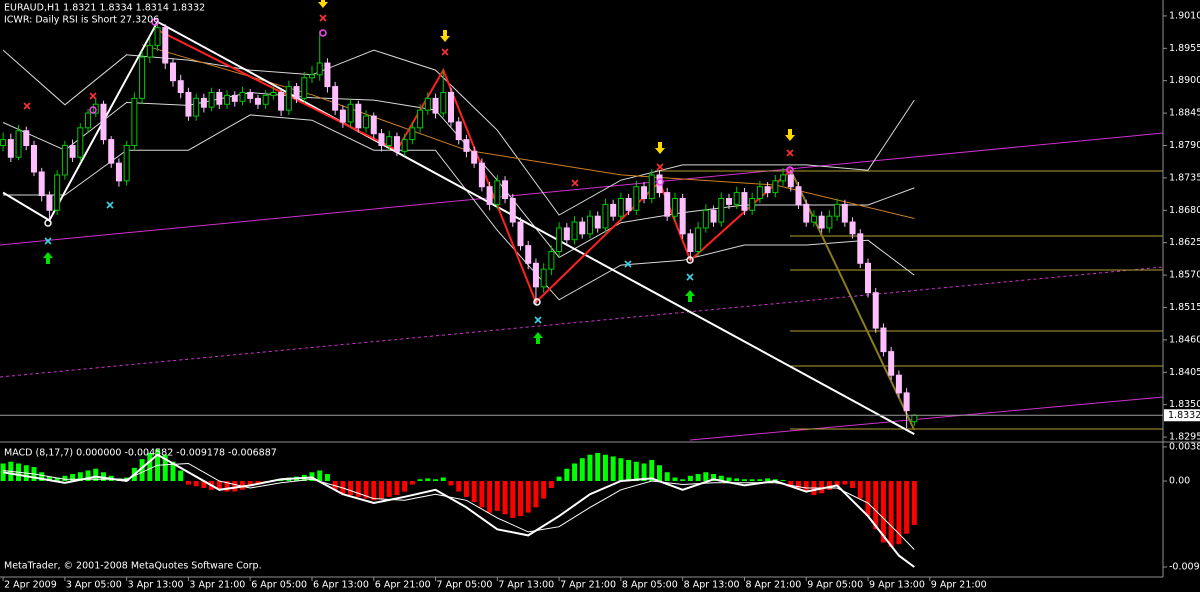  Describe the element at coordinates (1184, 437) in the screenshot. I see `y-tick-label: 1.8295` at that location.